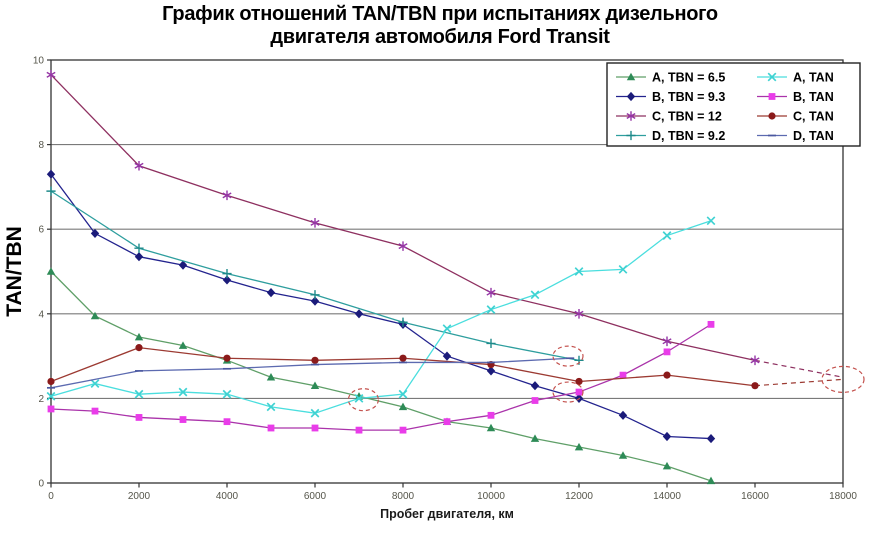  Describe the element at coordinates (403, 366) in the screenshot. I see `series-c-tan-line` at that location.